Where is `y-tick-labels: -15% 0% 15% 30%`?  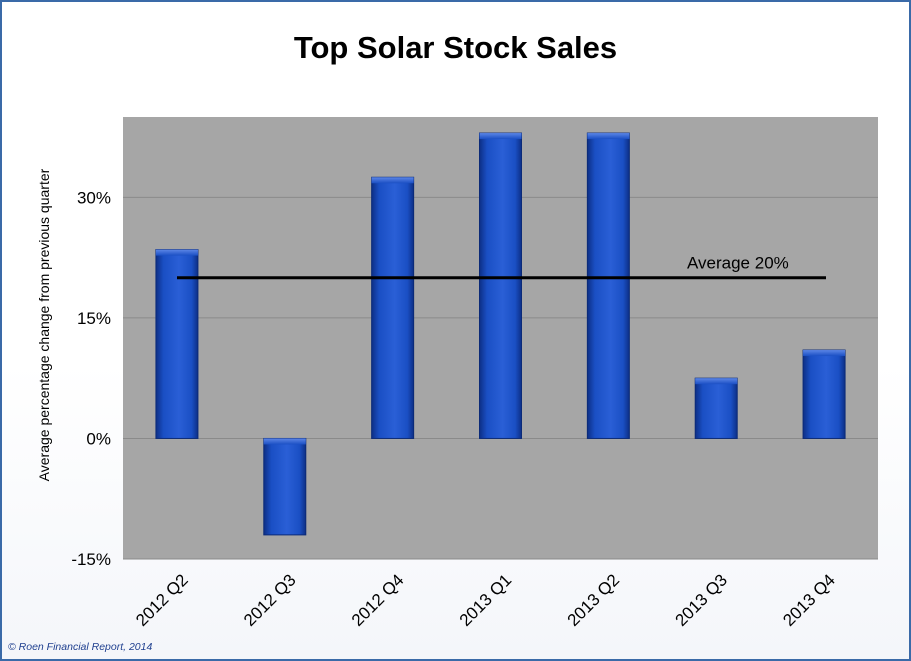
y-tick-labels: -15% 0% 15% 30% is located at coordinates (91, 378).